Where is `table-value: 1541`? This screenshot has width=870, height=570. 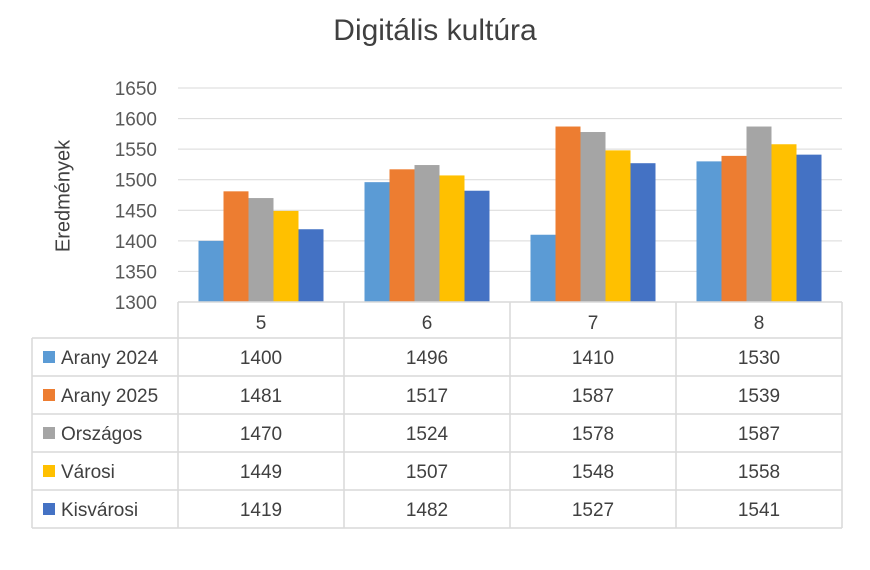 table-value: 1541 is located at coordinates (759, 510).